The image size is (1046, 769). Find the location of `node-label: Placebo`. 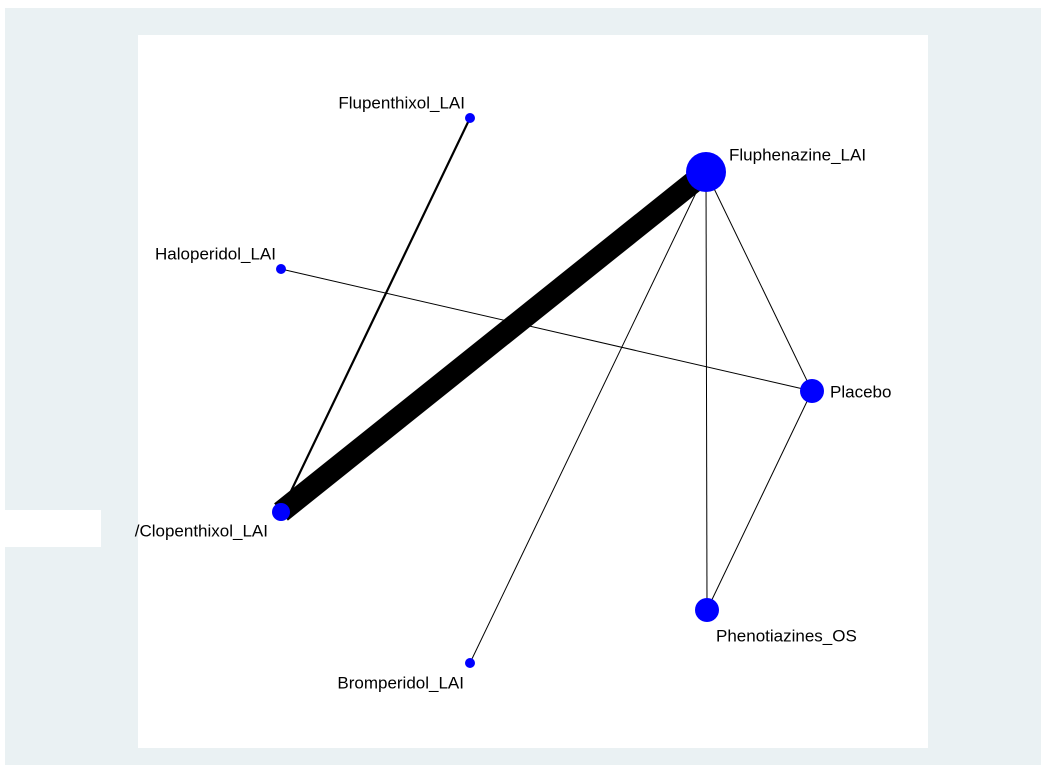

node-label: Placebo is located at coordinates (860, 391).